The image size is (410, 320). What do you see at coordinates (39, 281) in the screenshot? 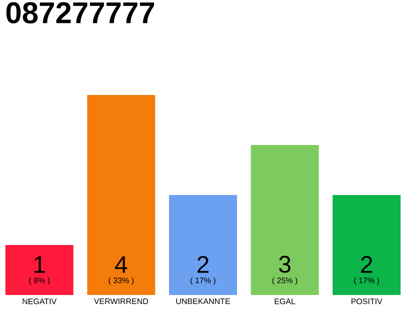
I see `annotation: ( 8% )` at bounding box center [39, 281].